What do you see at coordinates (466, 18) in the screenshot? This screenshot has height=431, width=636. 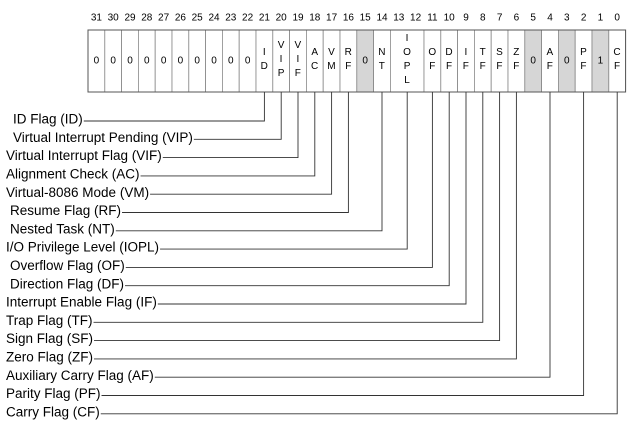 I see `bit-number: 9` at bounding box center [466, 18].